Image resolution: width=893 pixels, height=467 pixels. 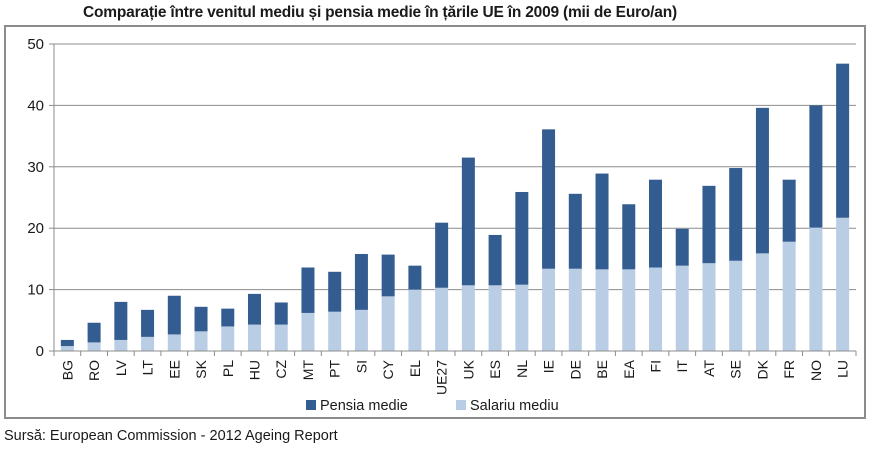 What do you see at coordinates (67, 348) in the screenshot?
I see `bar-salariu-mediu-bg` at bounding box center [67, 348].